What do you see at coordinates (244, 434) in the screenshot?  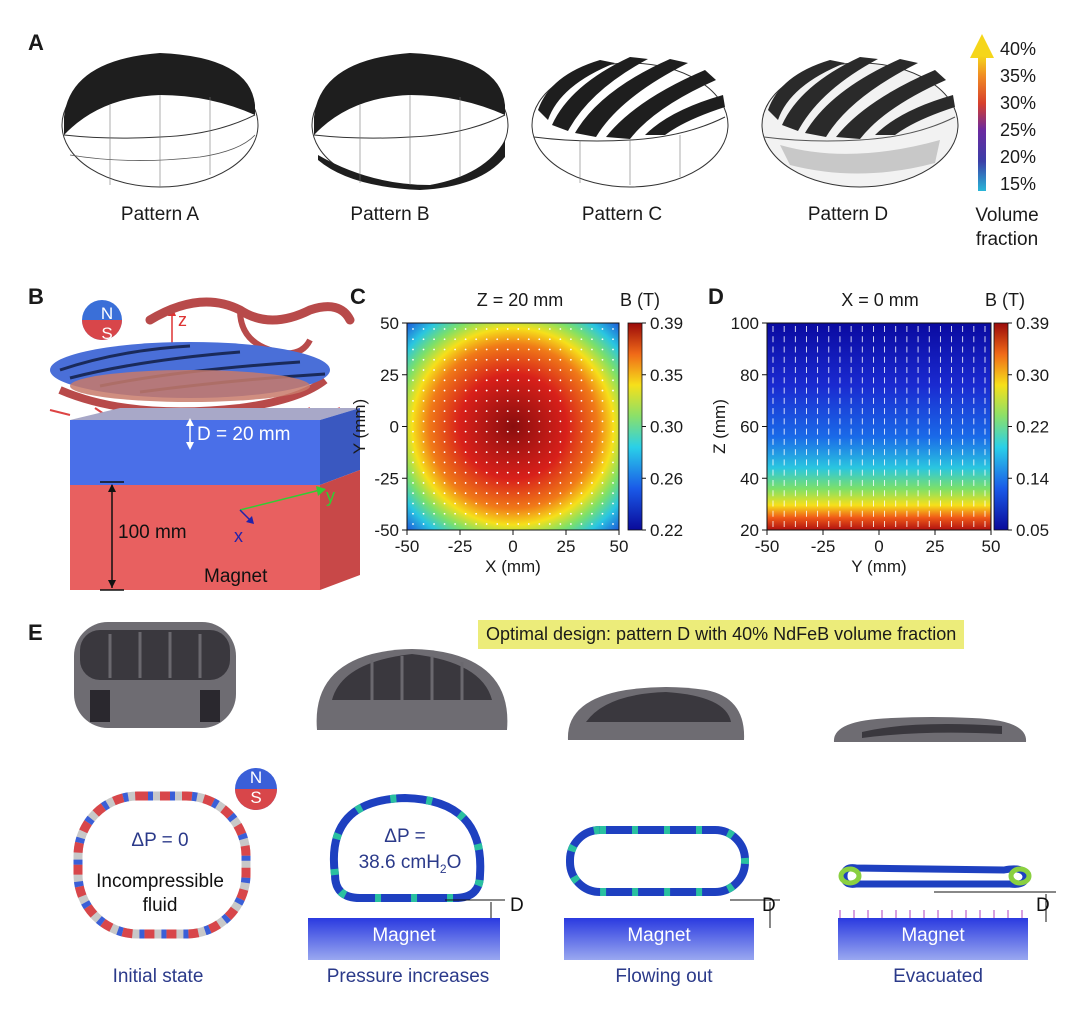 I see `b-distance-label: D = 20 mm` at bounding box center [244, 434].